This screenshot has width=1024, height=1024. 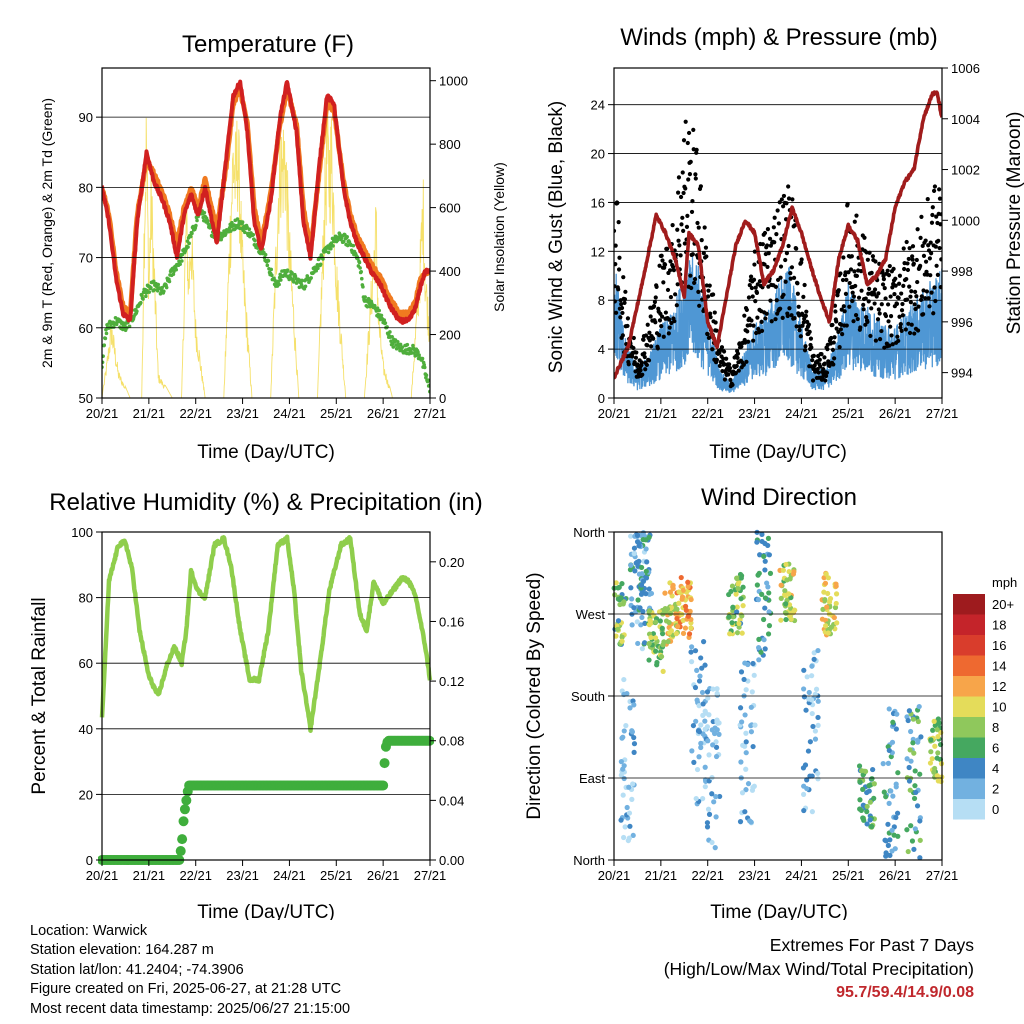 I want to click on extremes-subheading: (High/Low/Max Wind/Total Precipitation), so click(x=818, y=969).